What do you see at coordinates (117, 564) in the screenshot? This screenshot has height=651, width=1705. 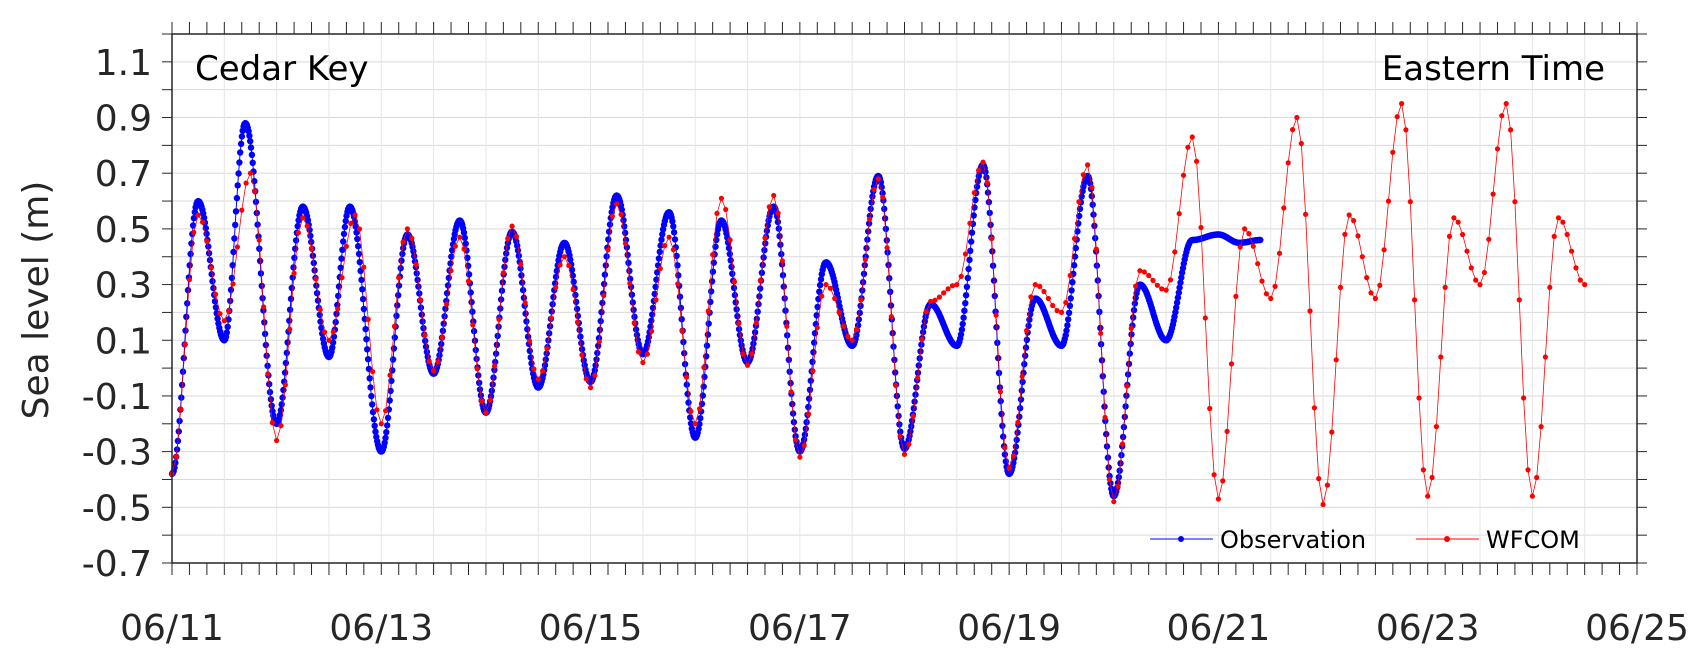 I see `y-tick-label: -0.7` at bounding box center [117, 564].